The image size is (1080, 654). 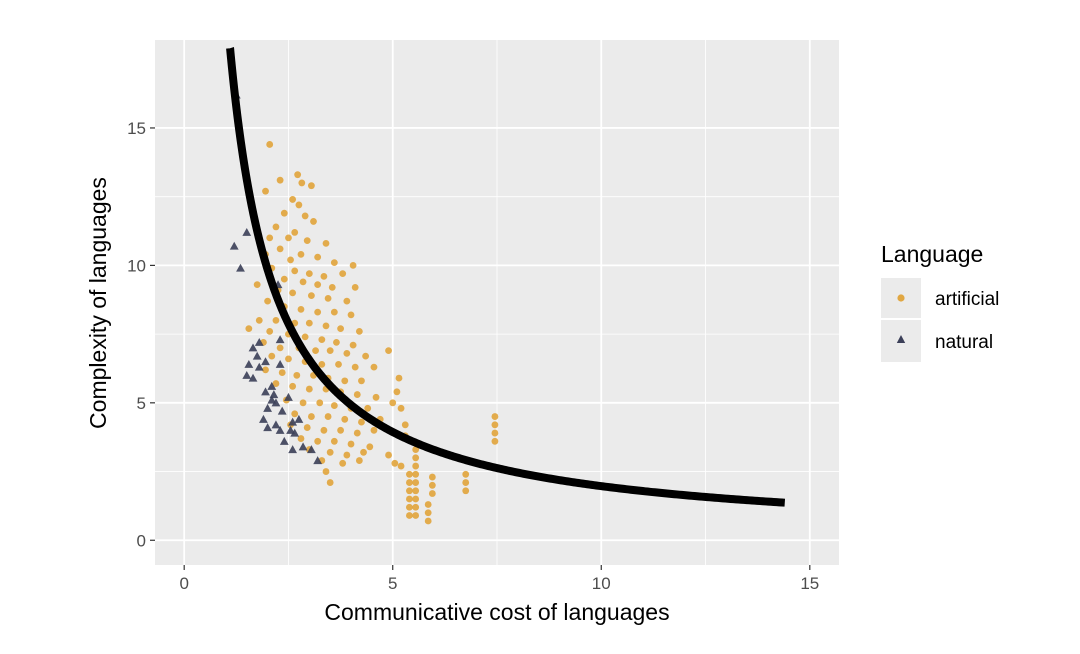 What do you see at coordinates (967, 299) in the screenshot?
I see `legend-label-artificial: artificial` at bounding box center [967, 299].